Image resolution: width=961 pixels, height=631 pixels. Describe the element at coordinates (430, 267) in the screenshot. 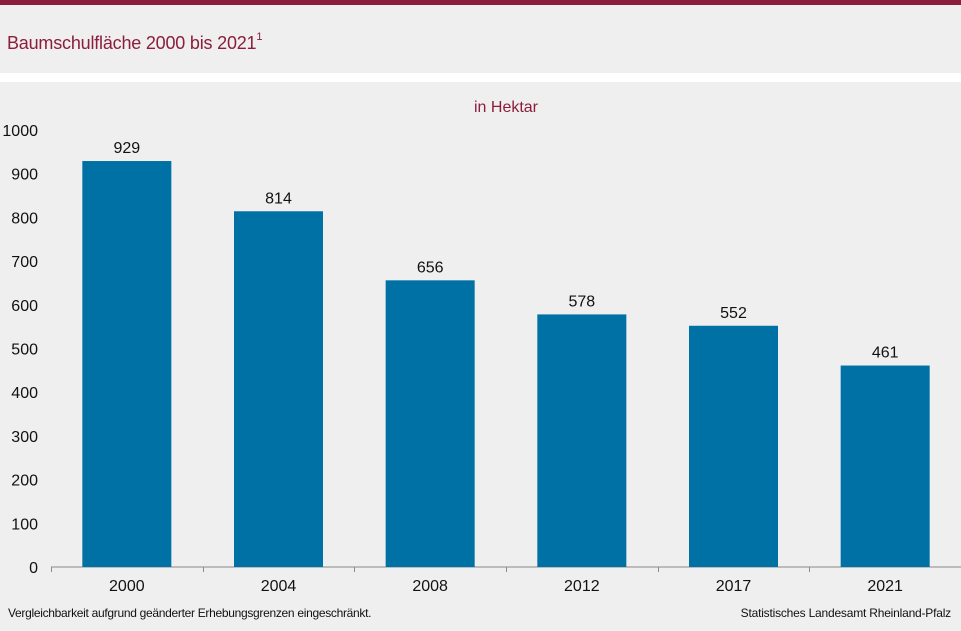

I see `data-label-2008: 656` at that location.